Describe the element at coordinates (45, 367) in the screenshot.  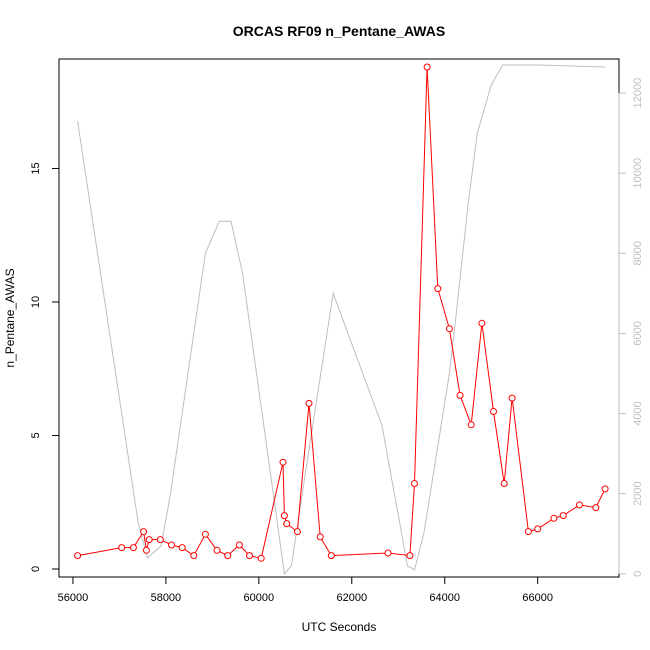
I see `y-axis-left: 0 5 10 15` at that location.